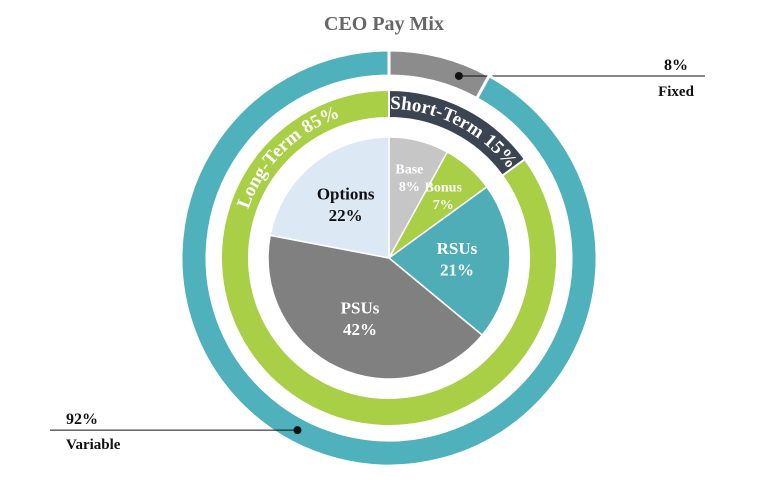 Image resolution: width=768 pixels, height=484 pixels. I want to click on callout-value: 92%, so click(82, 419).